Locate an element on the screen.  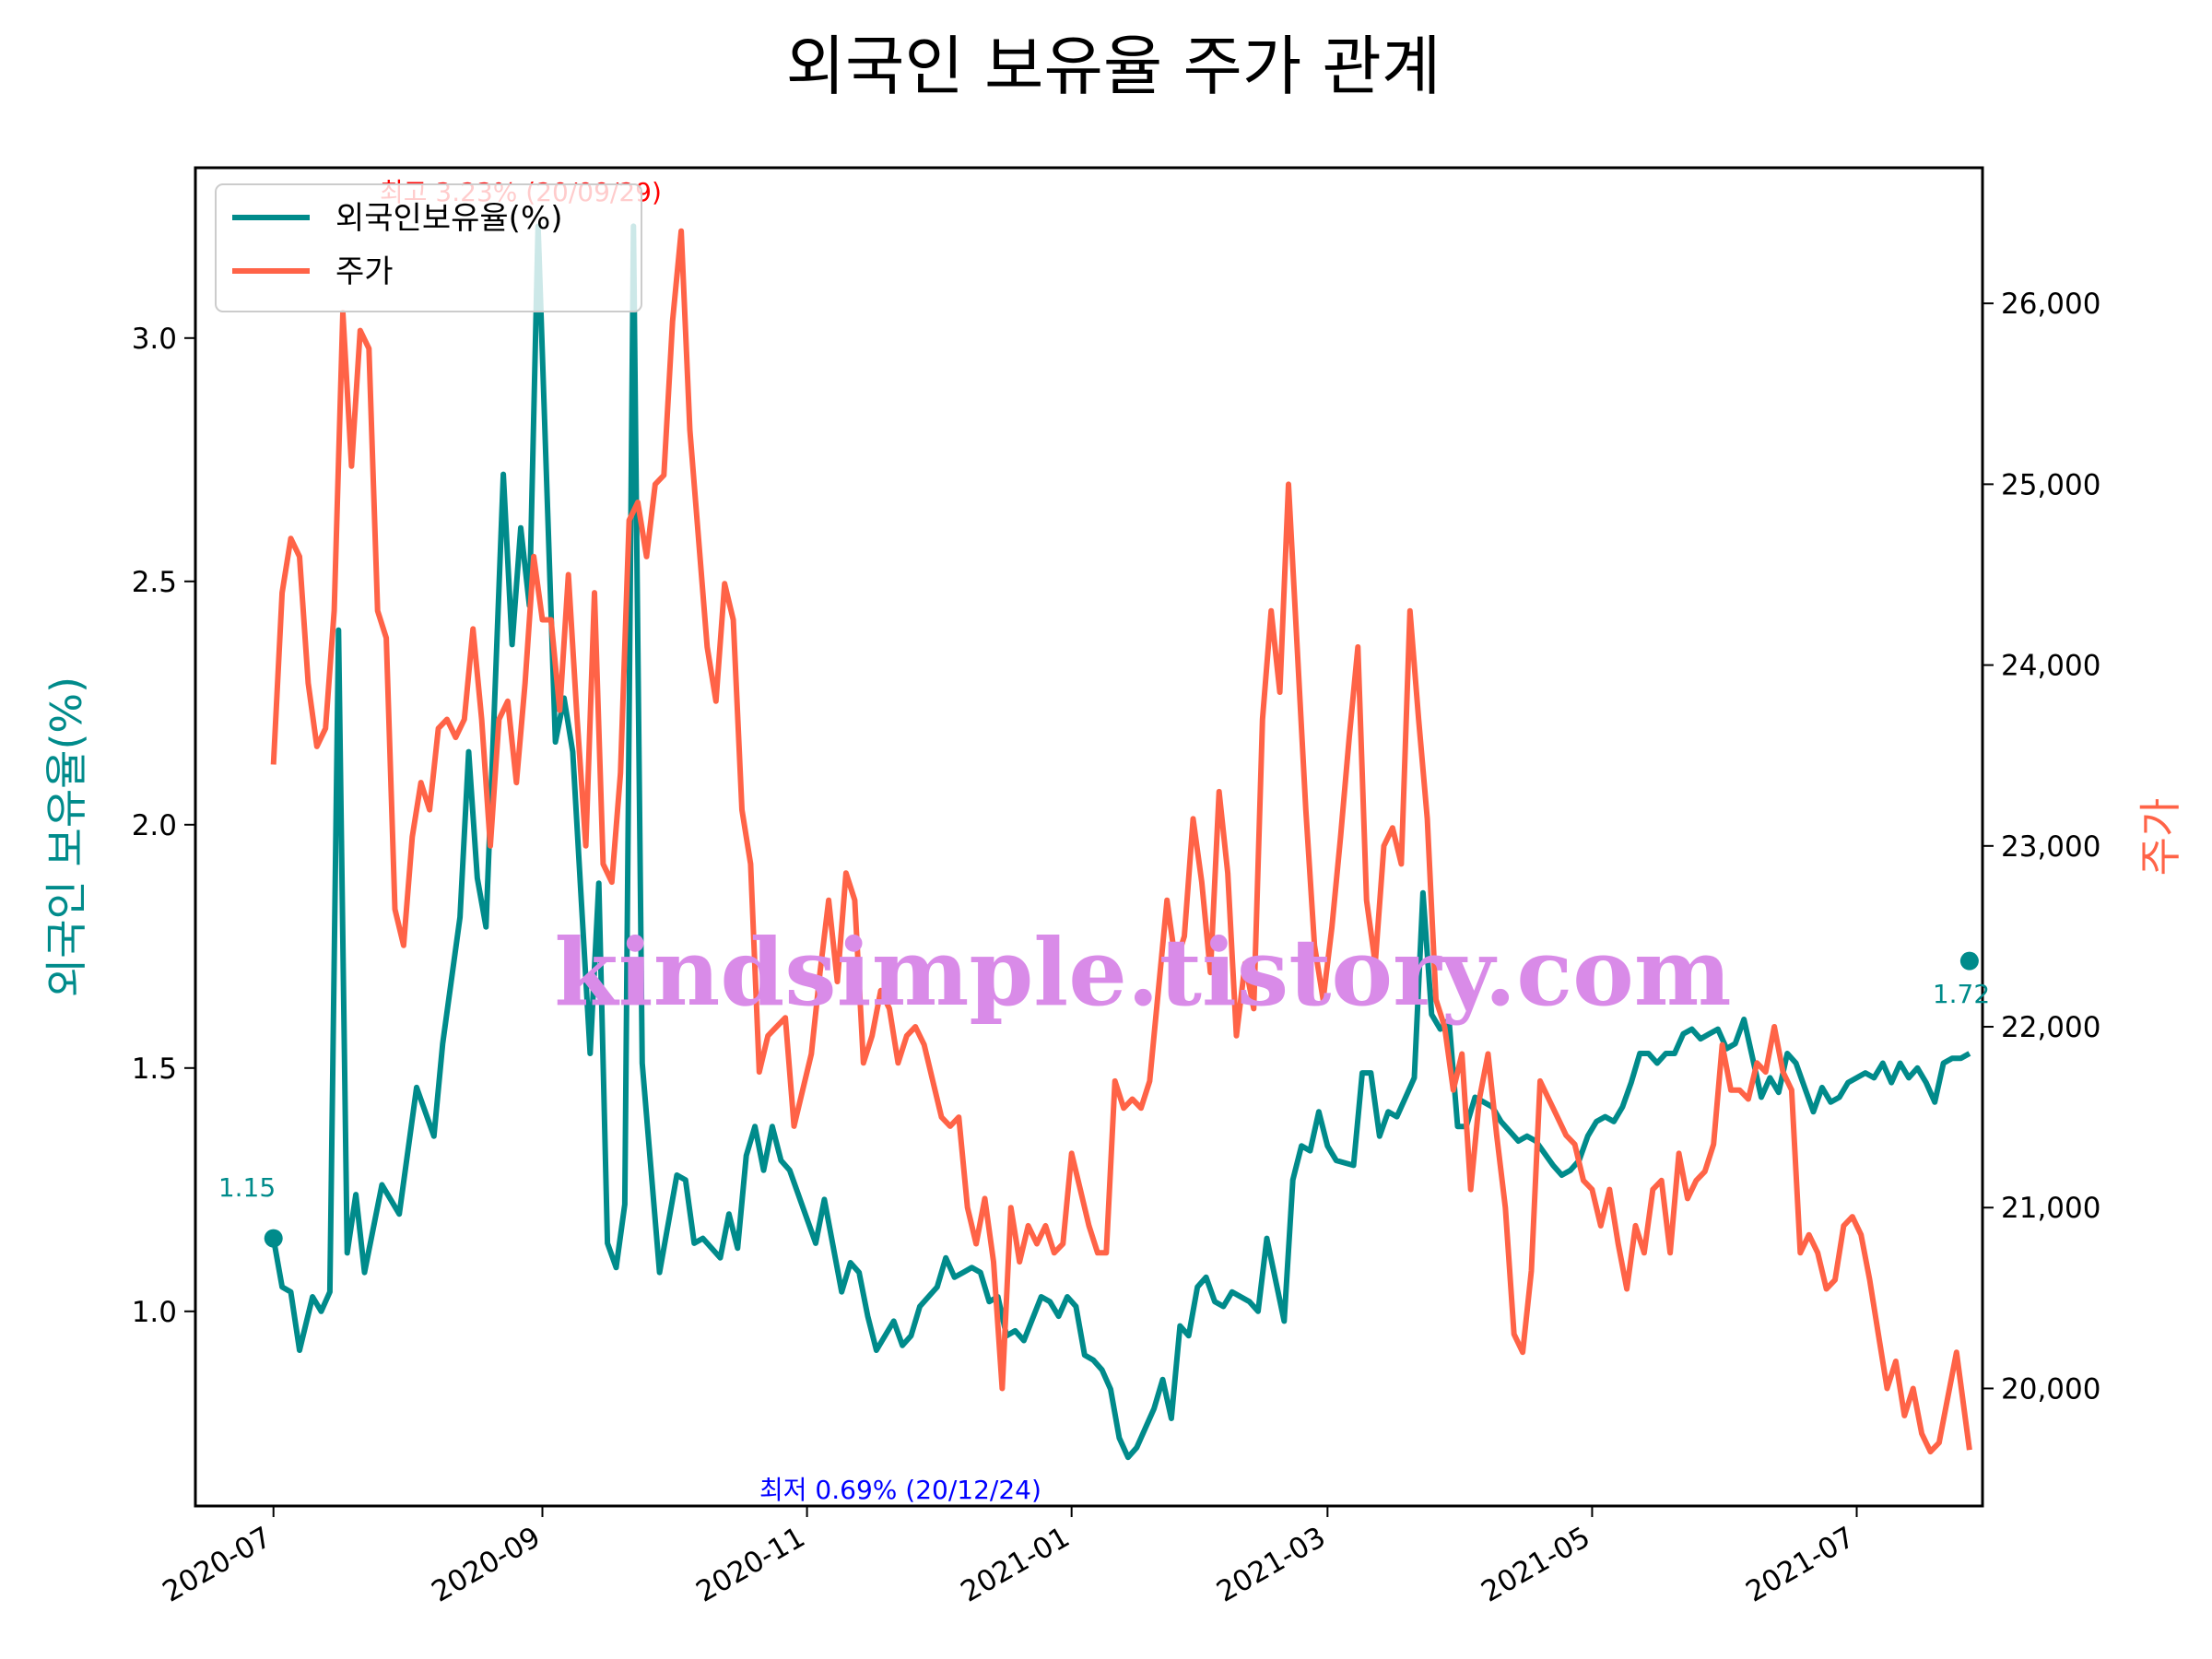
legend-box is located at coordinates (428, 247).